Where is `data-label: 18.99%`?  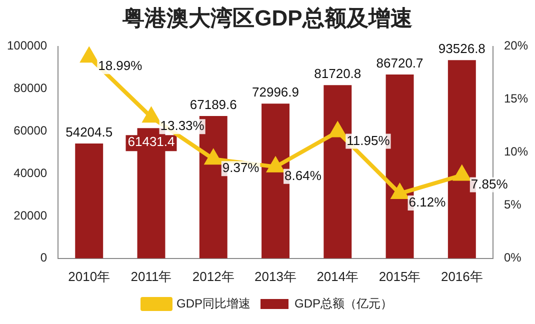 data-label: 18.99% is located at coordinates (120, 66).